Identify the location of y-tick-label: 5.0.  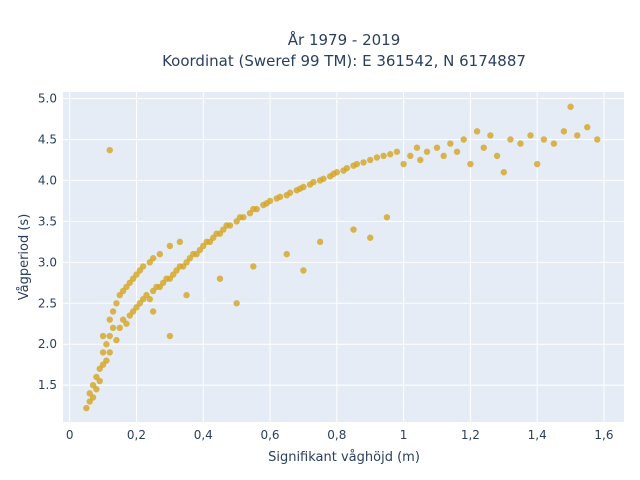
(47, 99).